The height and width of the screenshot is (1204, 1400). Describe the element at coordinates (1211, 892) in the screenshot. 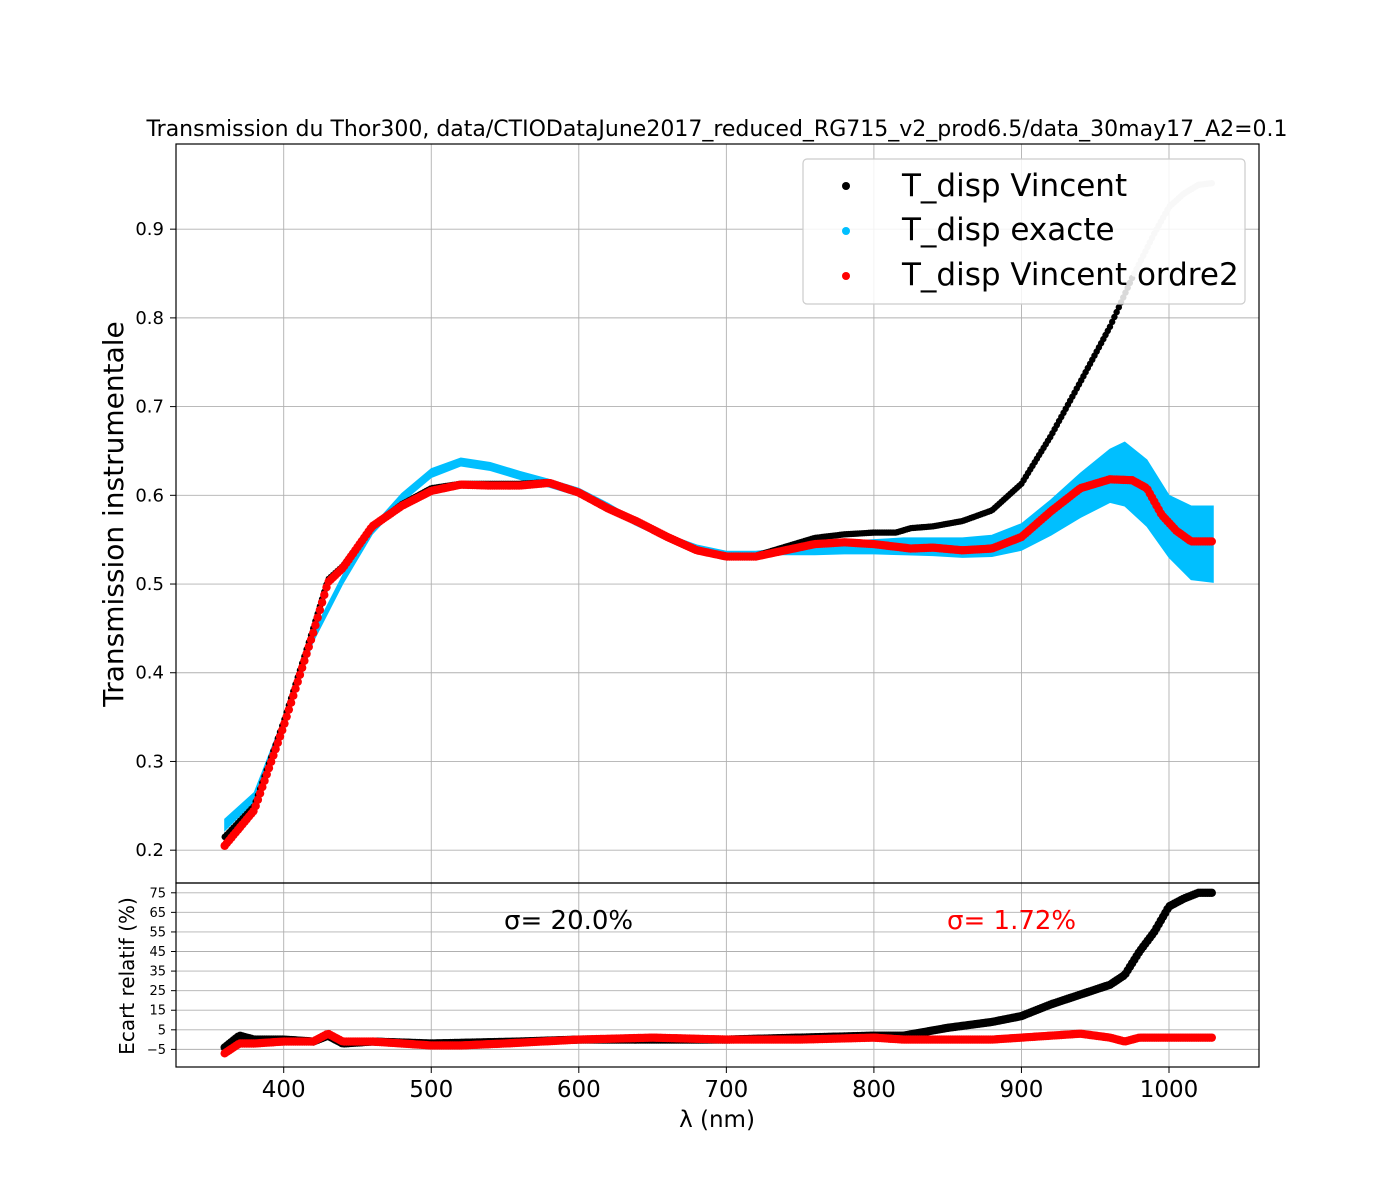

I see `residual-vincent-point` at that location.